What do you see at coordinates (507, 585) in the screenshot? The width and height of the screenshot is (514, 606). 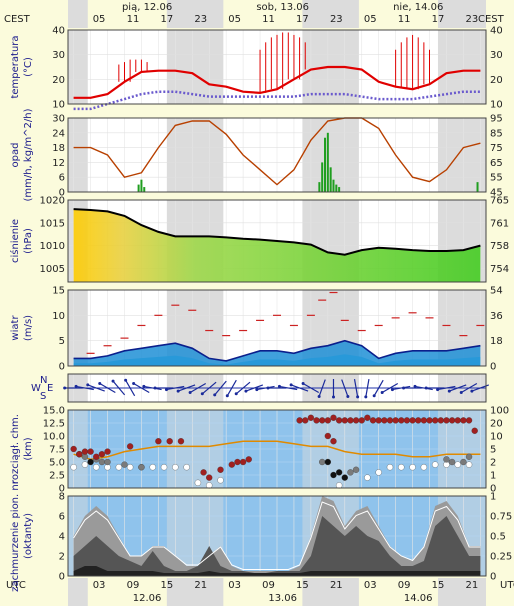 I see `footer-right-label: UTC` at bounding box center [507, 585].